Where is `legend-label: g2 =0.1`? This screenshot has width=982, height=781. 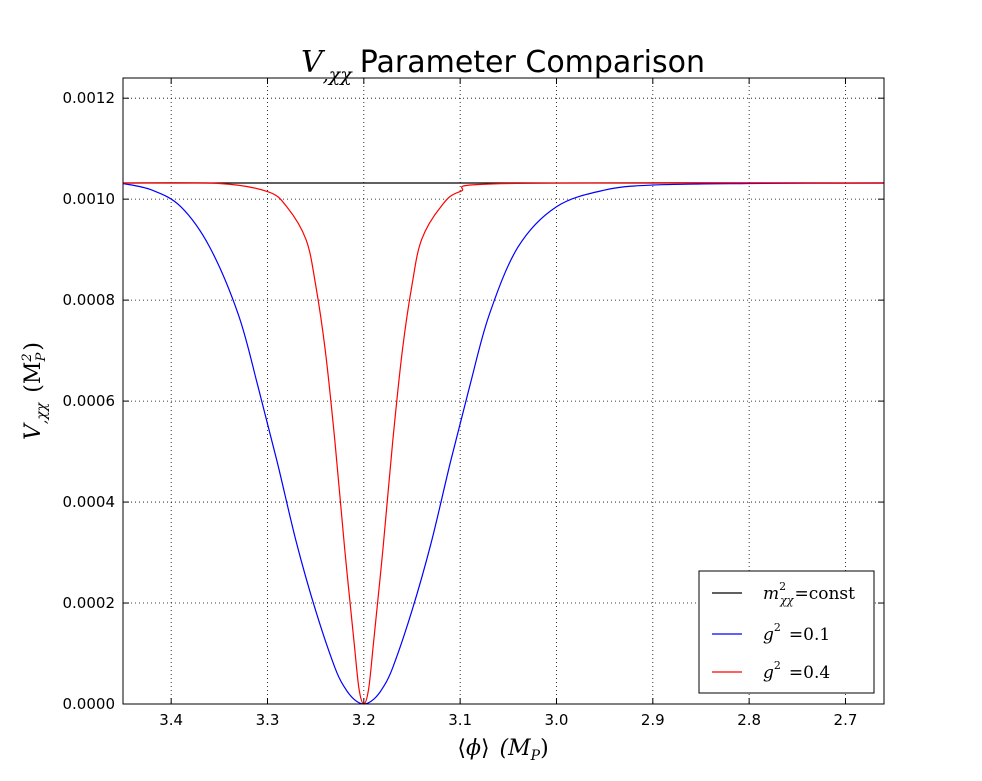 legend-label: g2 =0.1 is located at coordinates (796, 633).